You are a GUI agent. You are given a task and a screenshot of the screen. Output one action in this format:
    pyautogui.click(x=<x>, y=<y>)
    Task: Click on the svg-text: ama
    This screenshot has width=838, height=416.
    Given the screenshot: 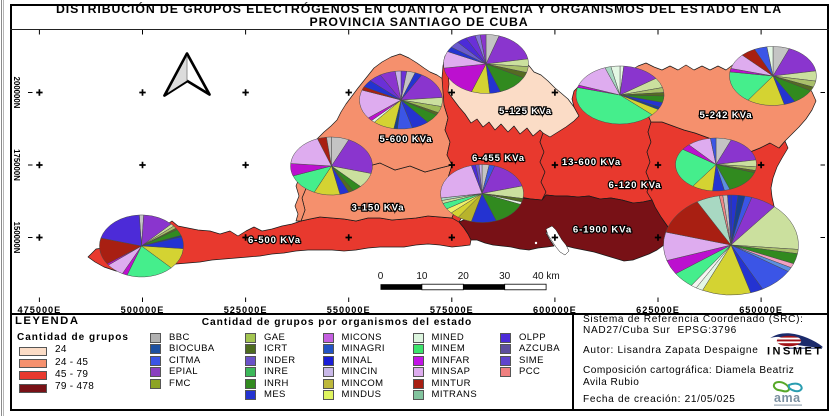 What is the action you would take?
    pyautogui.click(x=787, y=398)
    